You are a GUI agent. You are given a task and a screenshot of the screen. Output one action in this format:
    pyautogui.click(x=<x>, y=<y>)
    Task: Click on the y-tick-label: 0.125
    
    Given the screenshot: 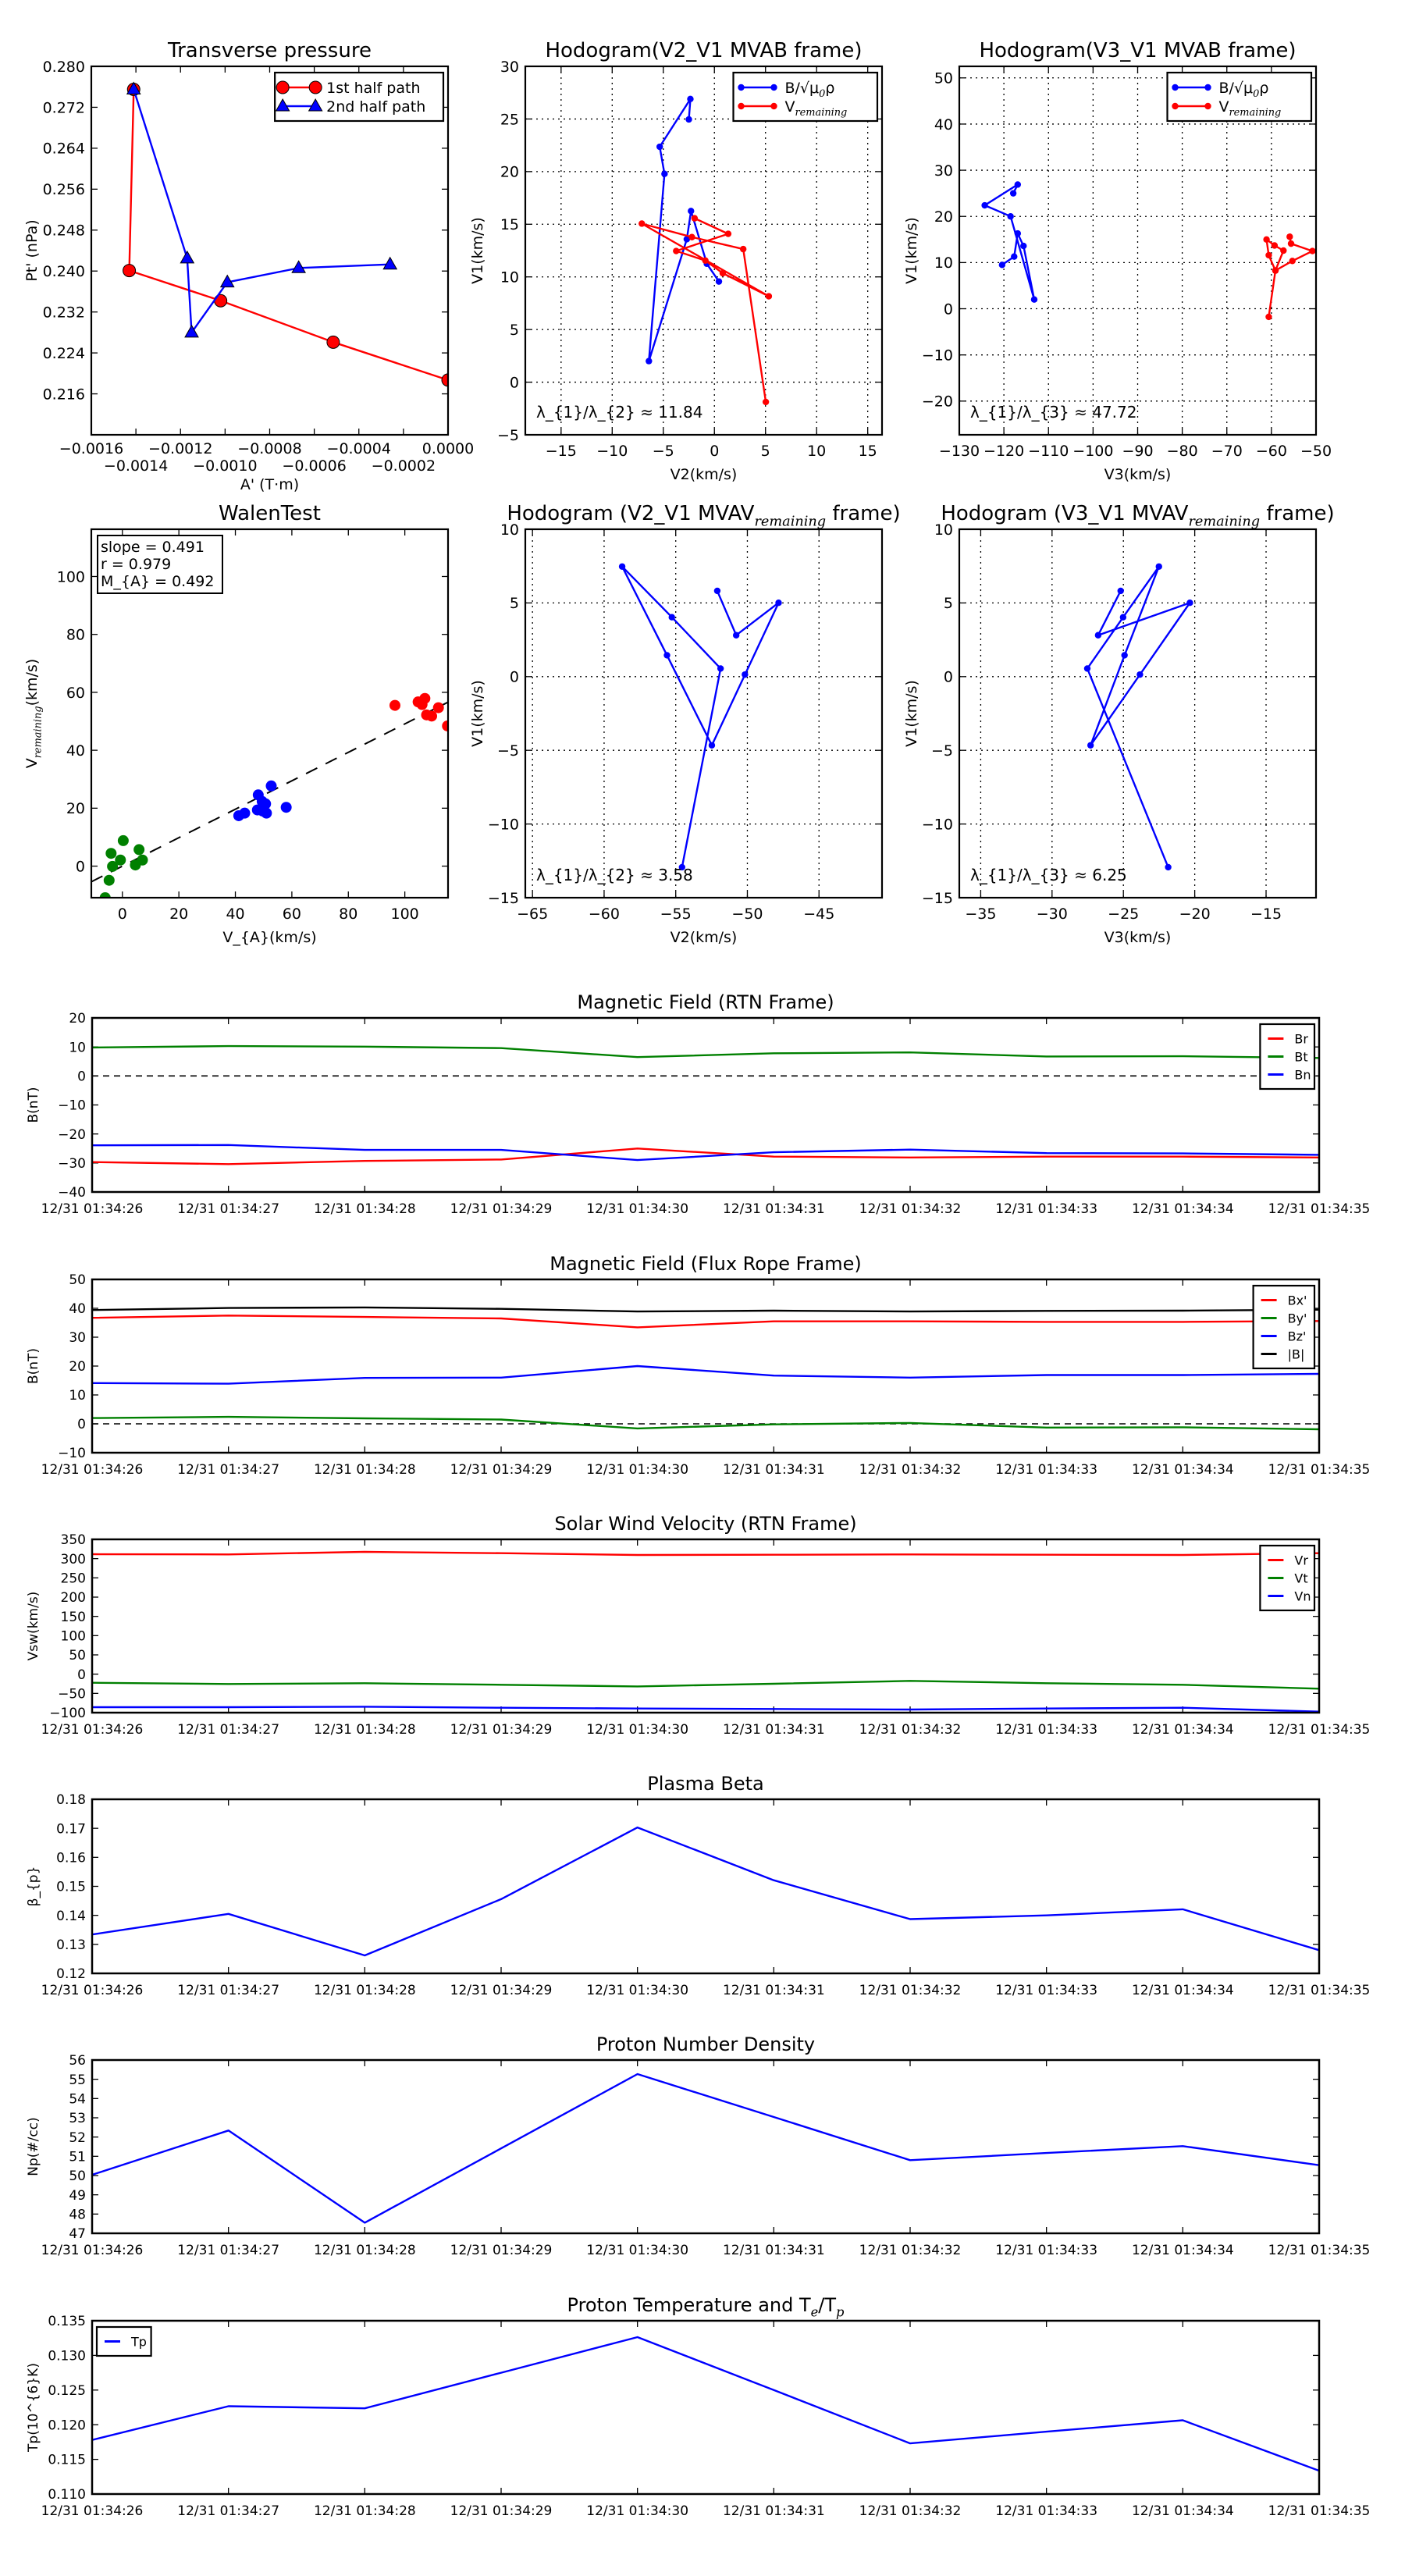 What is the action you would take?
    pyautogui.click(x=67, y=2391)
    